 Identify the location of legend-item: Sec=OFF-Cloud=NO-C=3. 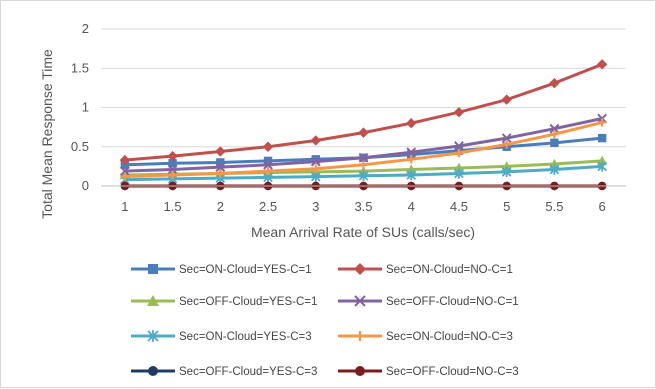
(428, 372).